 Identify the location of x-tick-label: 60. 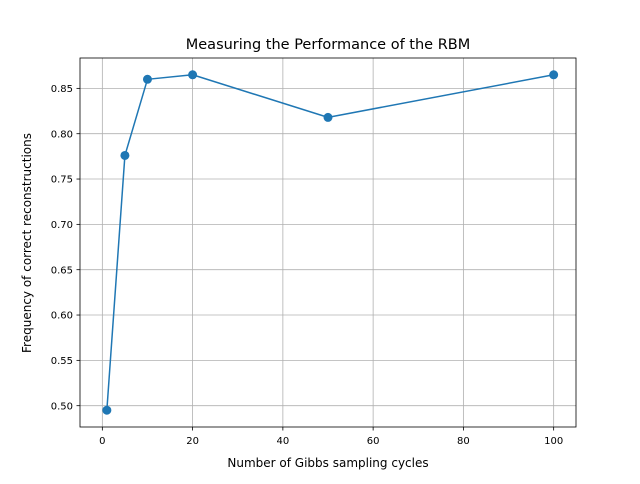
(373, 441).